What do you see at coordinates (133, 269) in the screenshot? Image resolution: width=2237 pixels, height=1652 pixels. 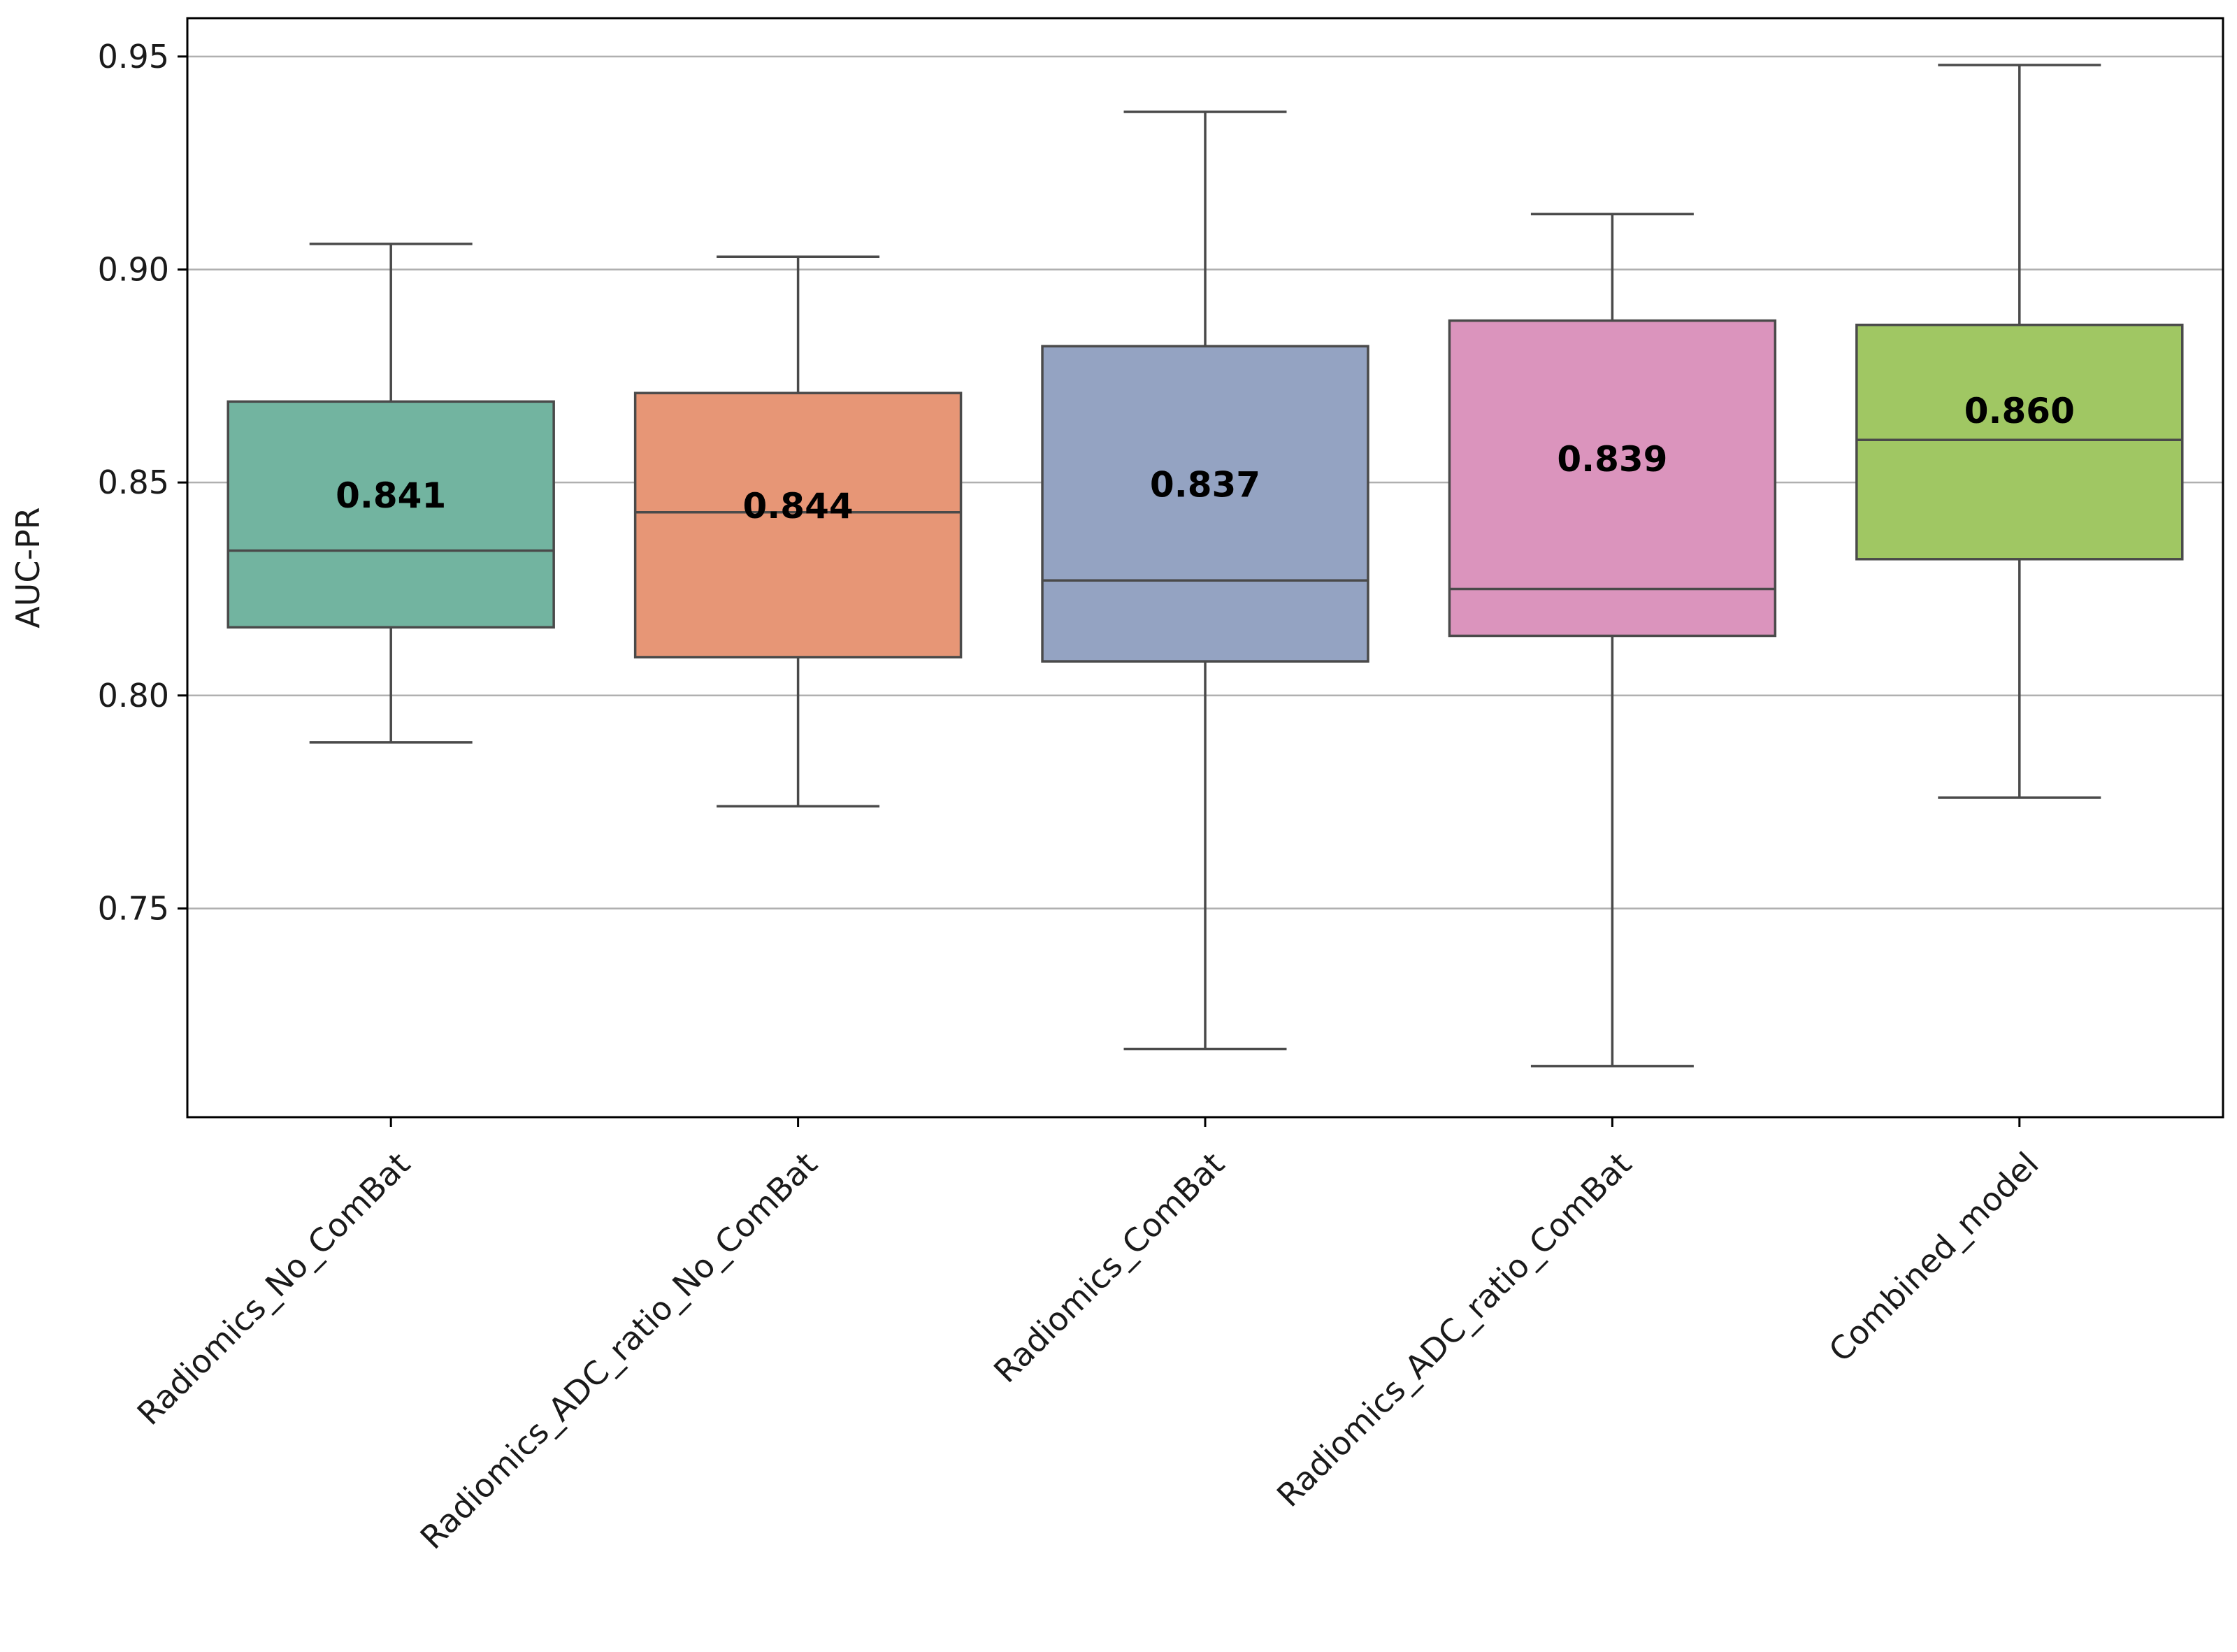 I see `y-tick-label: 0.90` at bounding box center [133, 269].